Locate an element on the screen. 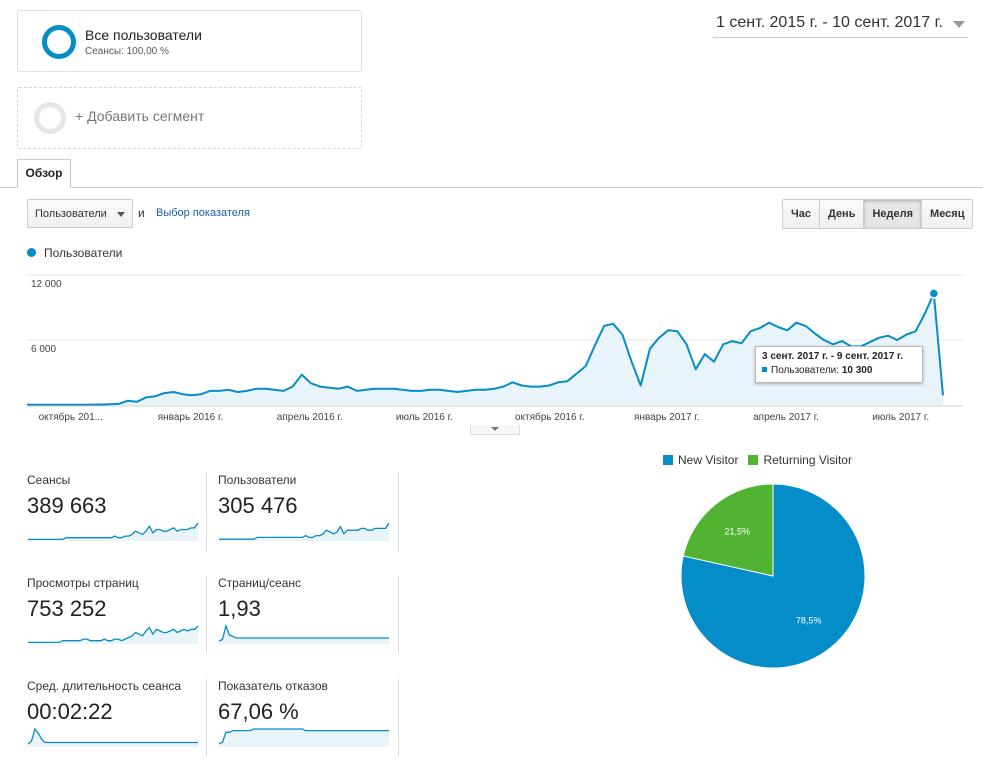 This screenshot has width=983, height=771. visitor-type-pie-chart: 78,5% 21,5% is located at coordinates (772, 576).